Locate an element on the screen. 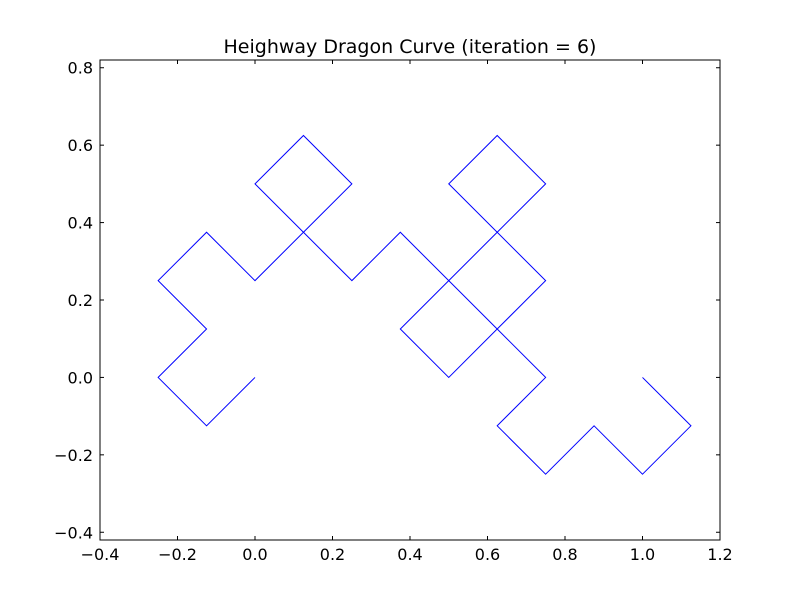 Image resolution: width=800 pixels, height=600 pixels. tick-label: 1.2 is located at coordinates (719, 554).